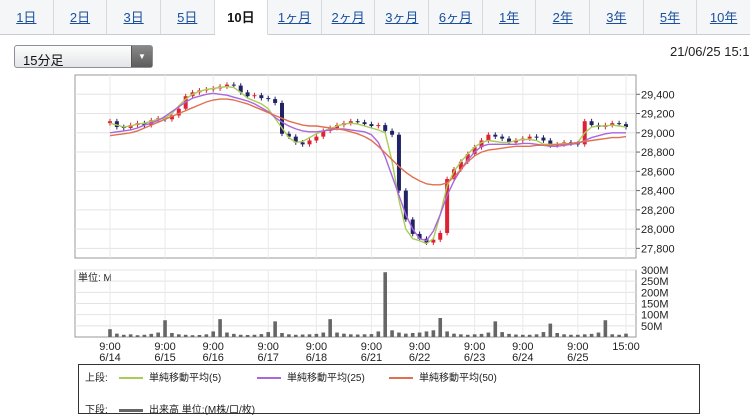 The image size is (750, 417). What do you see at coordinates (81, 17) in the screenshot?
I see `tab-2日: 2日` at bounding box center [81, 17].